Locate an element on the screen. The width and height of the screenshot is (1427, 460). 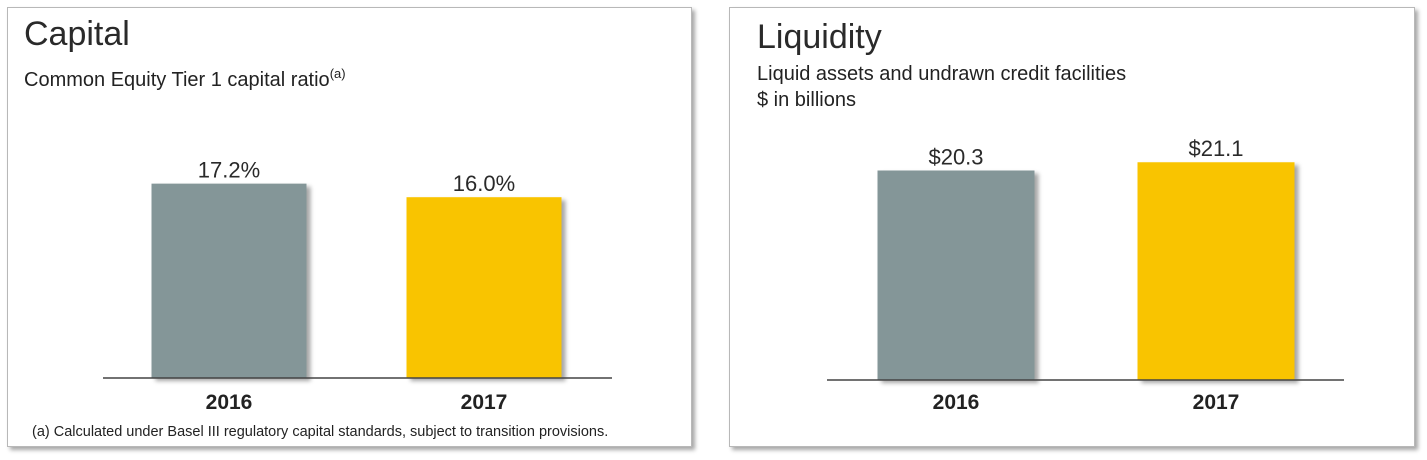
panel-title: Liquidity is located at coordinates (819, 37).